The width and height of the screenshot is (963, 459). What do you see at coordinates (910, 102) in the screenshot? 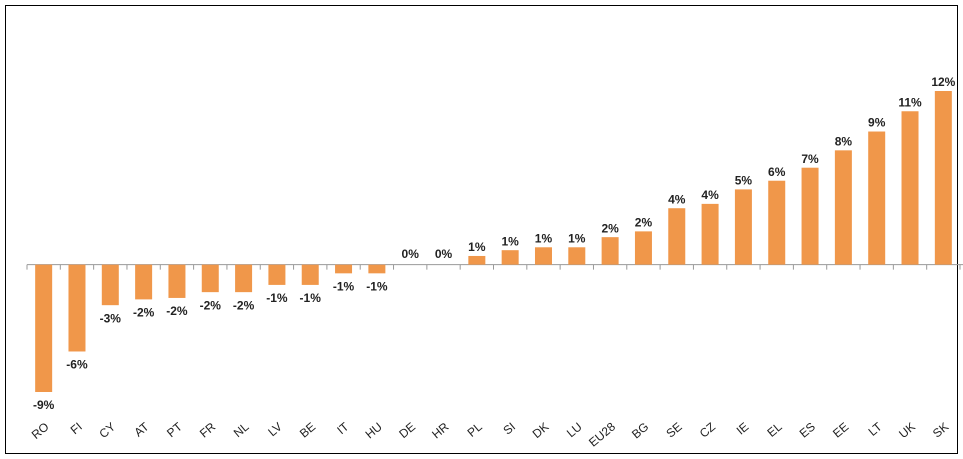
I see `value-label: 11%` at bounding box center [910, 102].